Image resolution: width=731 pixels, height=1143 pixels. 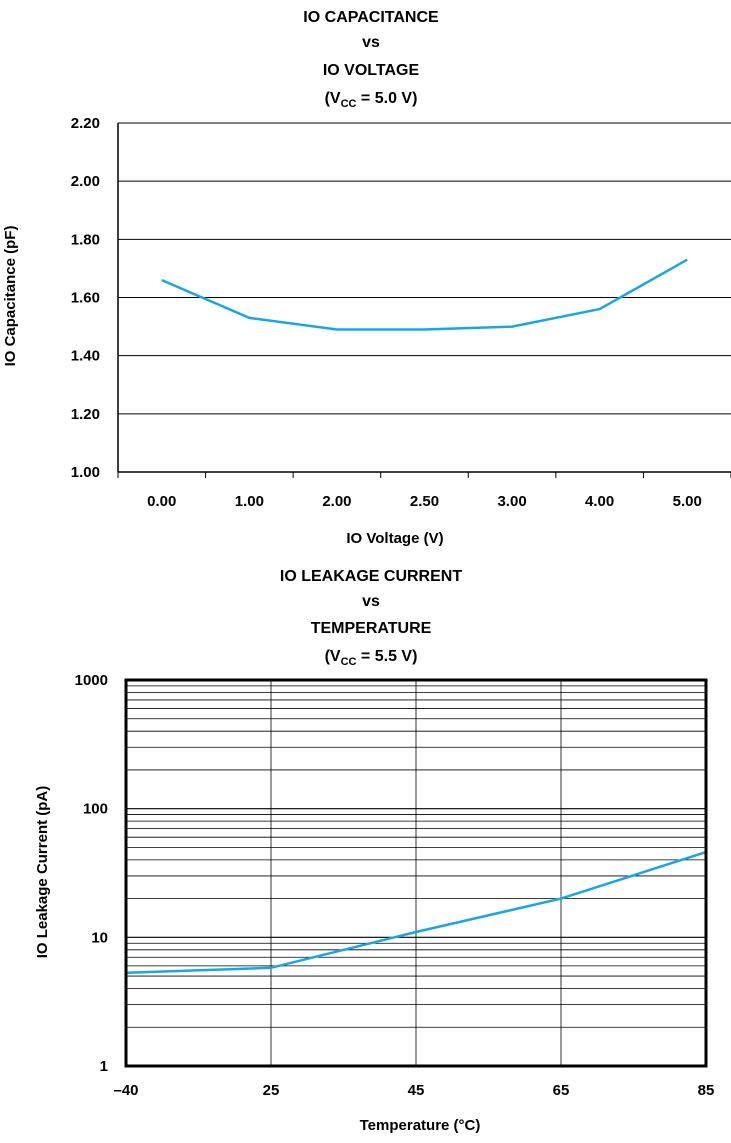 I want to click on chart1-y-tick-label: 1.20, so click(x=85, y=414).